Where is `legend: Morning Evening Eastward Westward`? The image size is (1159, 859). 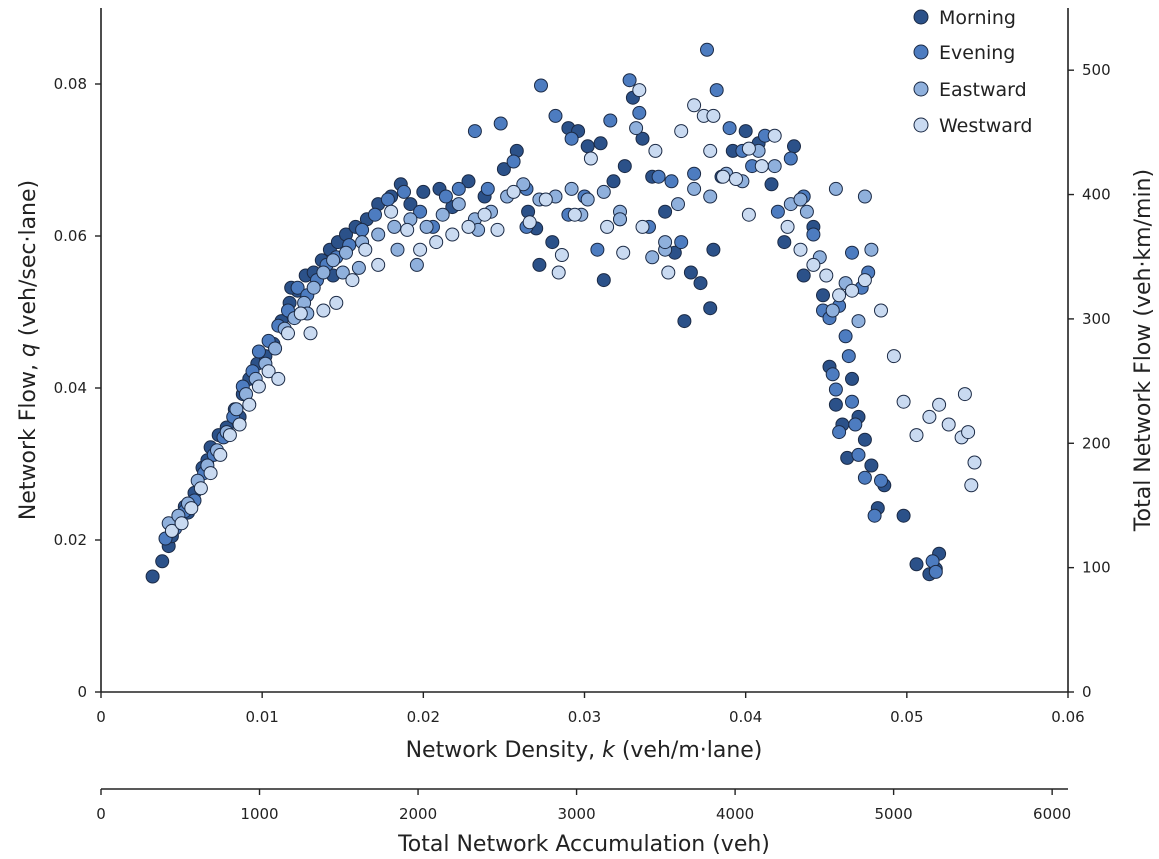
legend: Morning Evening Eastward Westward is located at coordinates (972, 72).